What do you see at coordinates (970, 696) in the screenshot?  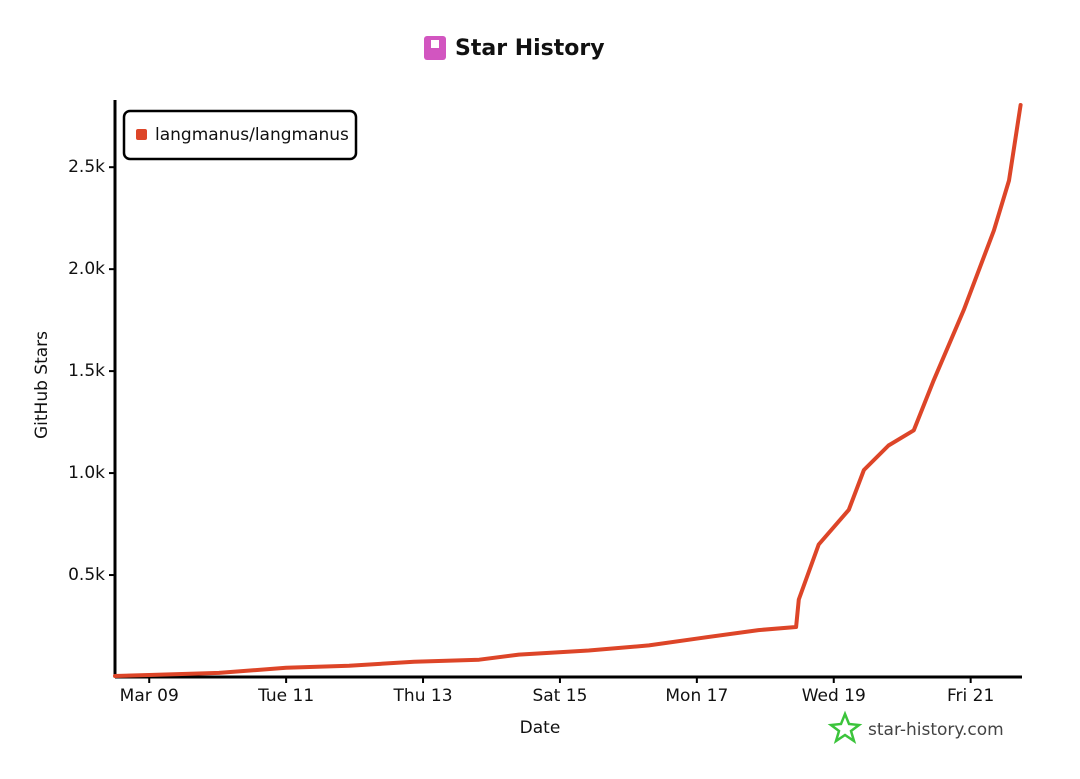 I see `x-tick-label: Fri 21` at bounding box center [970, 696].